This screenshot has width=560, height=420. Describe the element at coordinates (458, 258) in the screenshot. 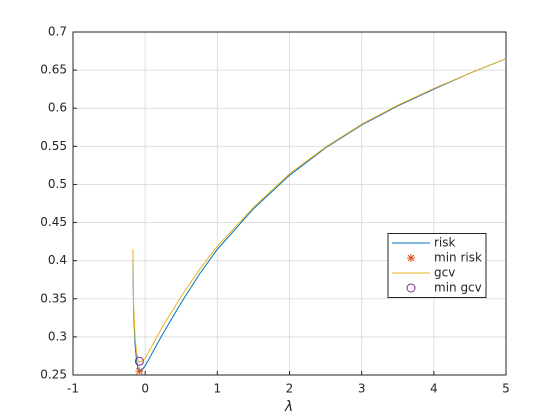

I see `legend-label: min risk` at that location.